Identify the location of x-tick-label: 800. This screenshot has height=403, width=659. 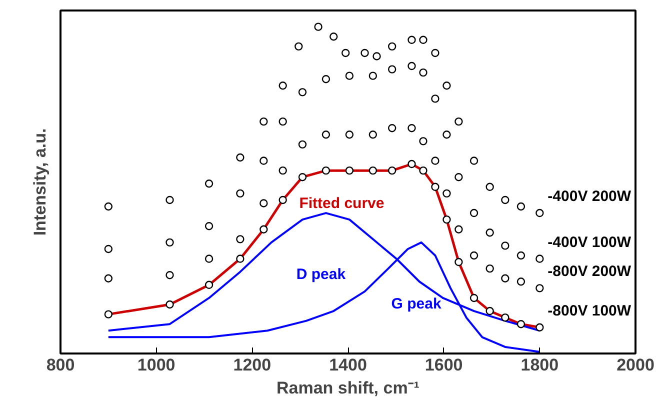
(60, 365).